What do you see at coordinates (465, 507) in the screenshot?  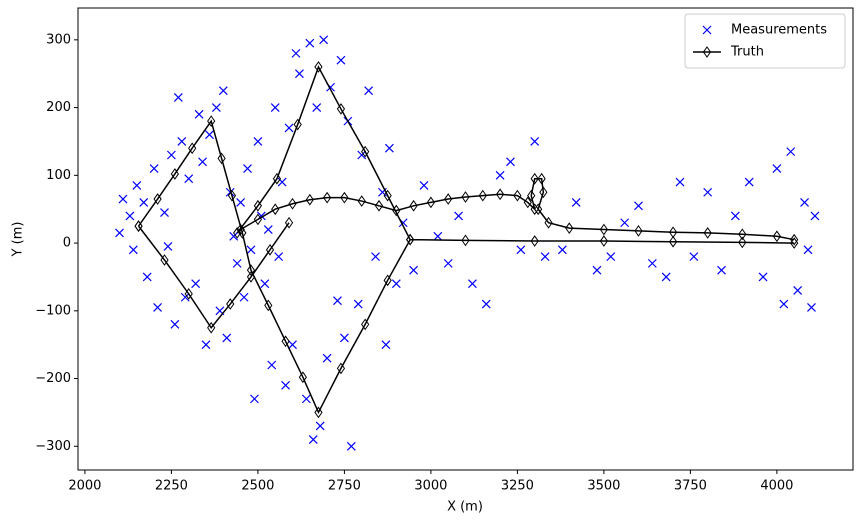 I see `x-axis-label: X (m)` at bounding box center [465, 507].